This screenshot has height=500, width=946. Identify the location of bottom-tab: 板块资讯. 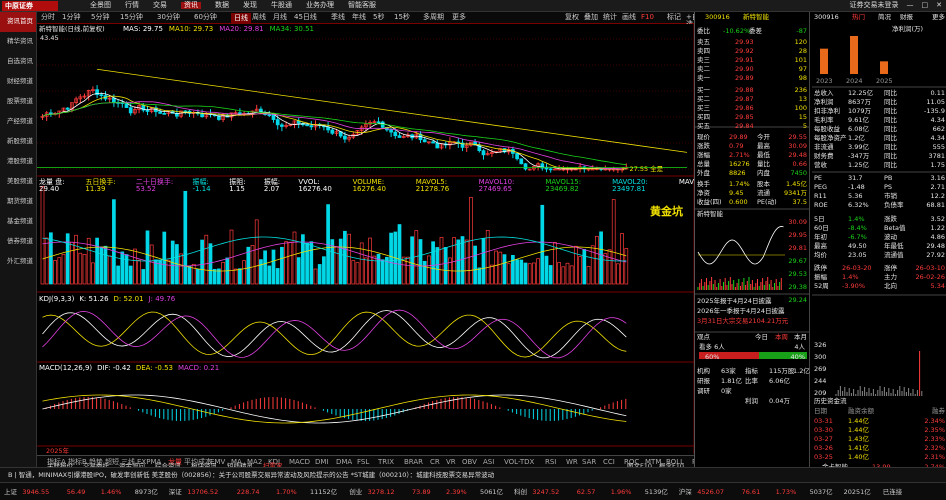
(204, 466).